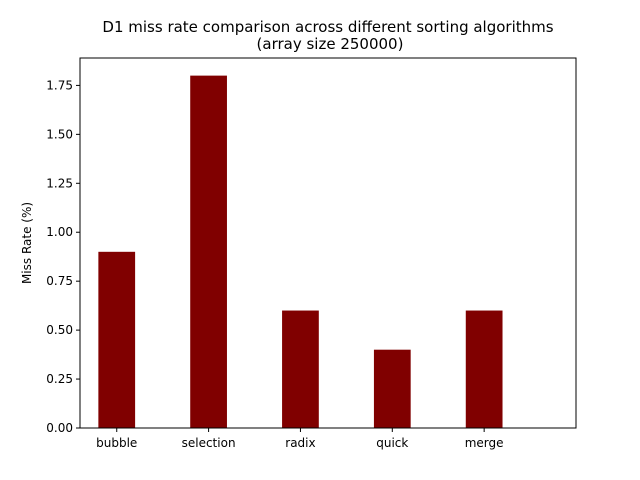  Describe the element at coordinates (59, 134) in the screenshot. I see `y-tick-label-6: 1.50` at that location.